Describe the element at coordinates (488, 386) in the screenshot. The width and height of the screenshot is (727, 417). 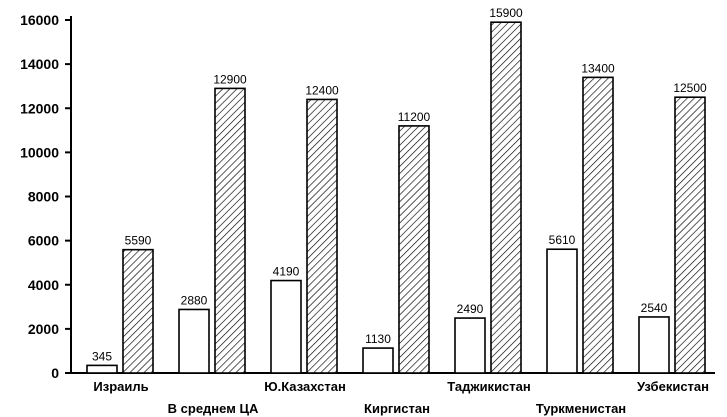
I see `x-category-label: Таджикистан` at that location.